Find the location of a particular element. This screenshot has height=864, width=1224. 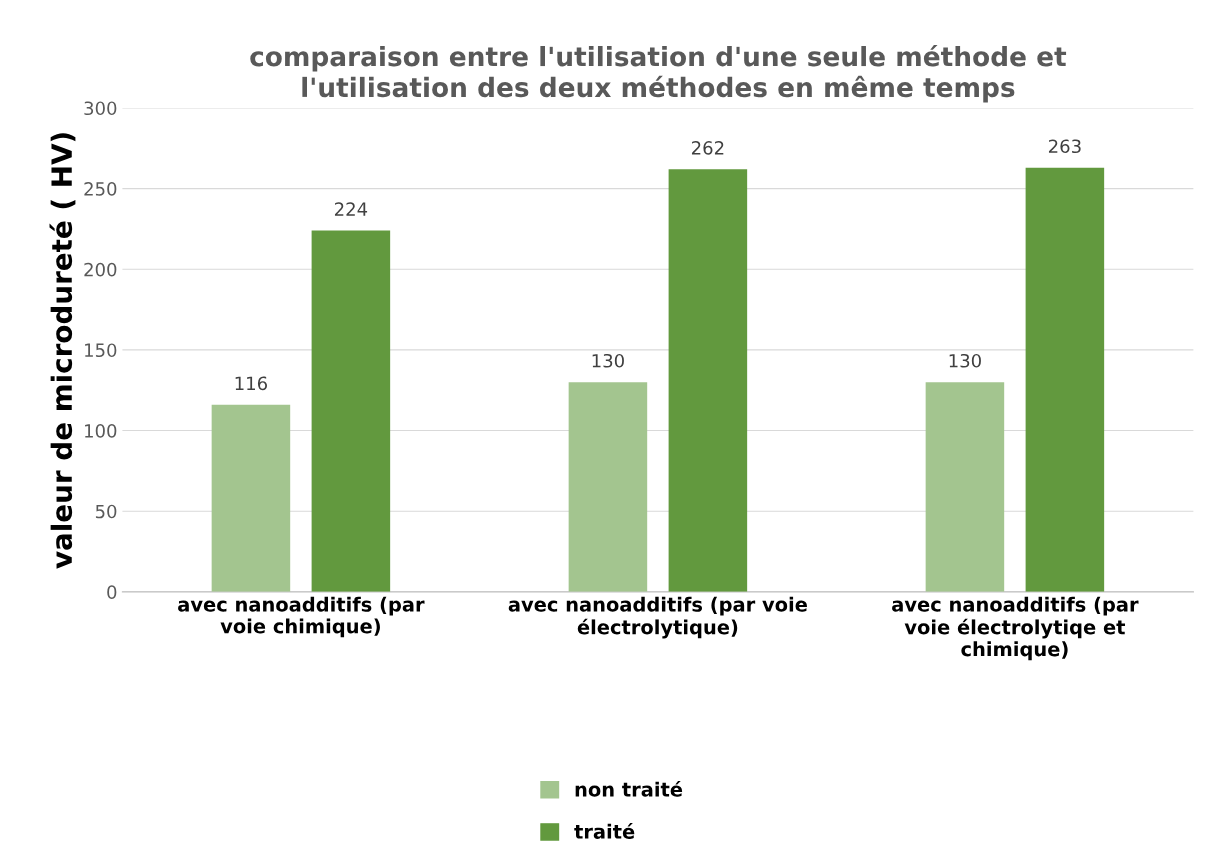

y-tick-label: 250 is located at coordinates (100, 189).